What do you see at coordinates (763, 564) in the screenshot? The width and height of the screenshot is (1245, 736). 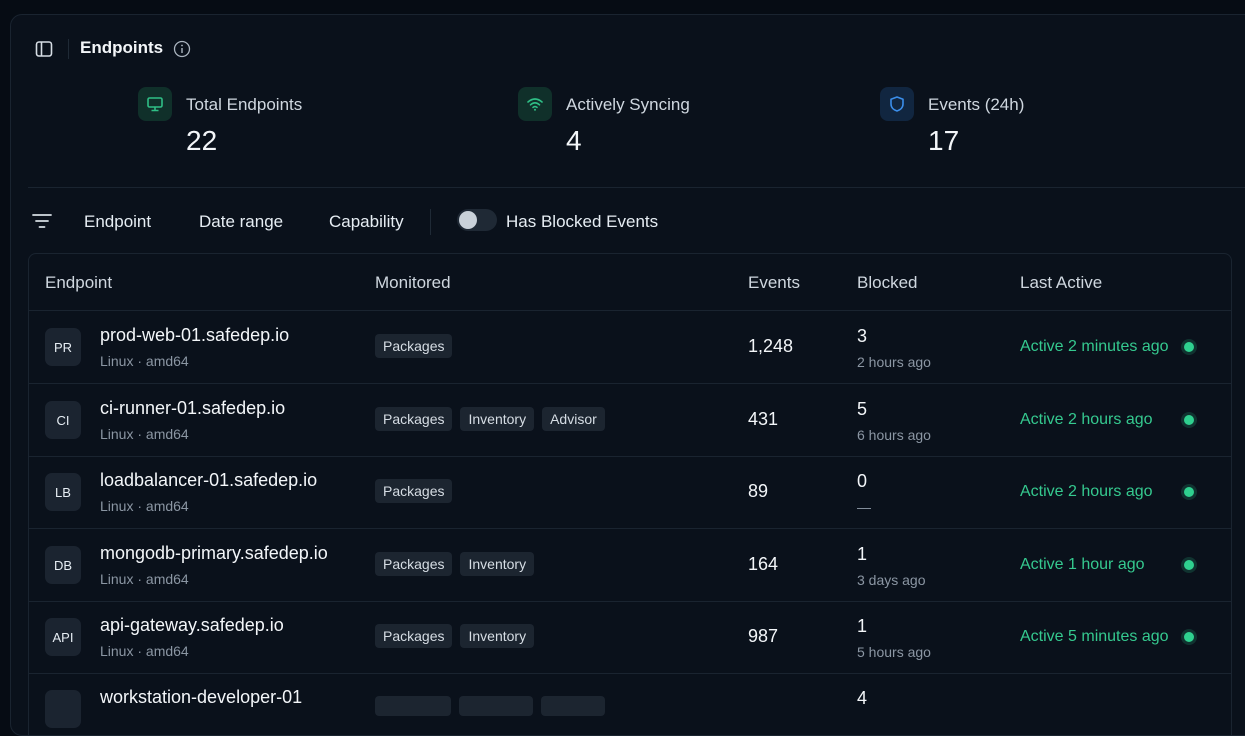 I see `events-count: 164` at bounding box center [763, 564].